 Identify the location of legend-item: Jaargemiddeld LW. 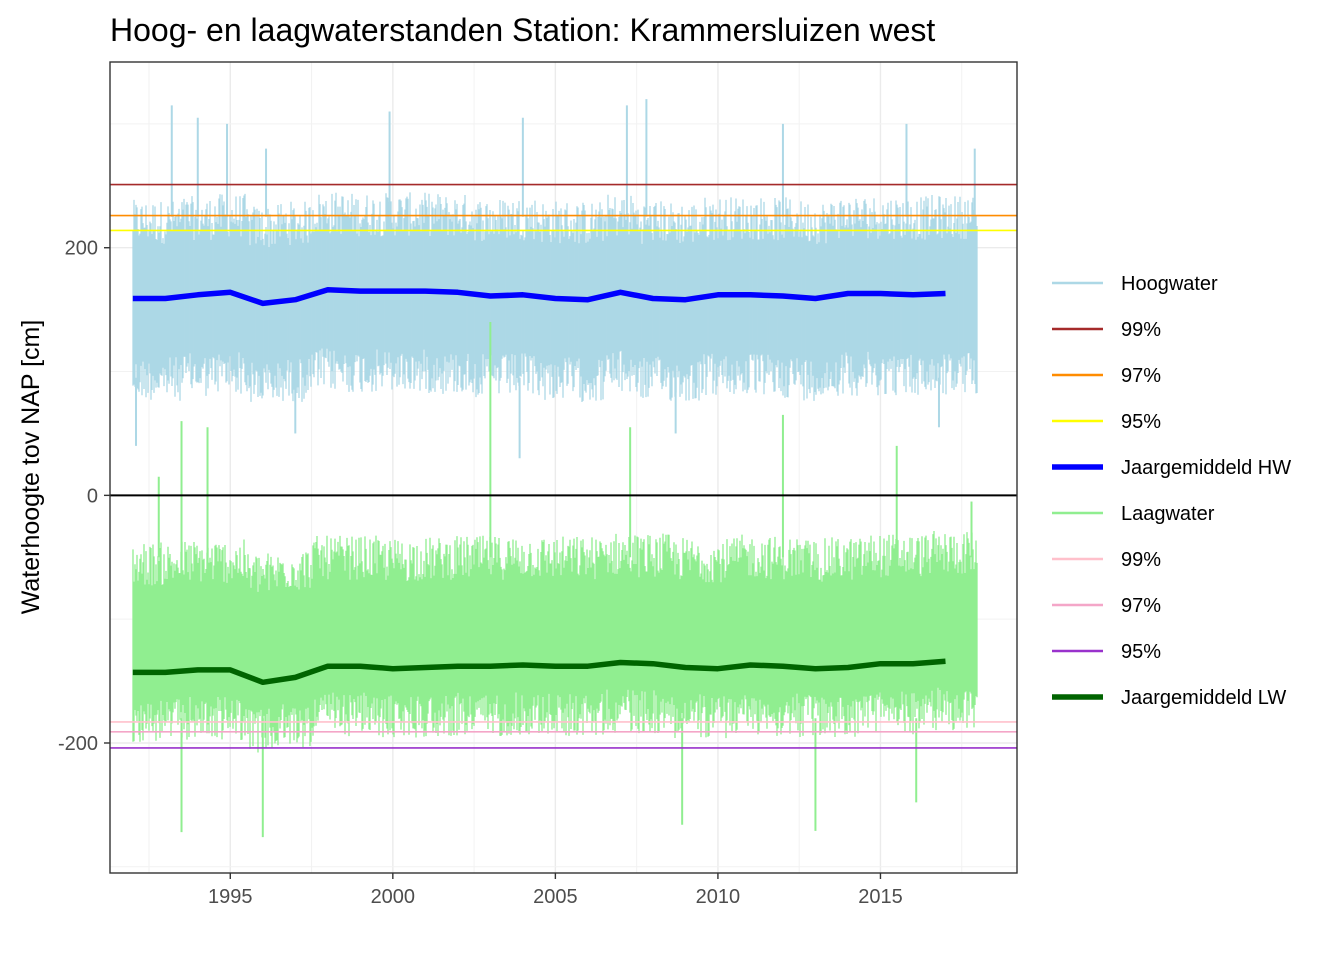
(1169, 698).